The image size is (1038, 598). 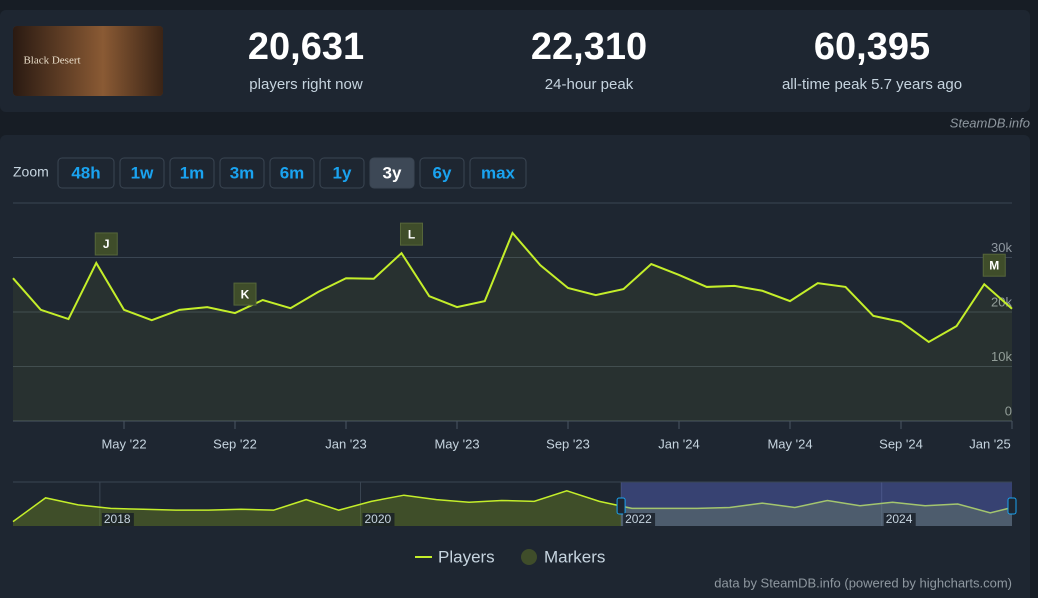 I want to click on stat-label: all-time peak 5.7 years ago, so click(x=872, y=84).